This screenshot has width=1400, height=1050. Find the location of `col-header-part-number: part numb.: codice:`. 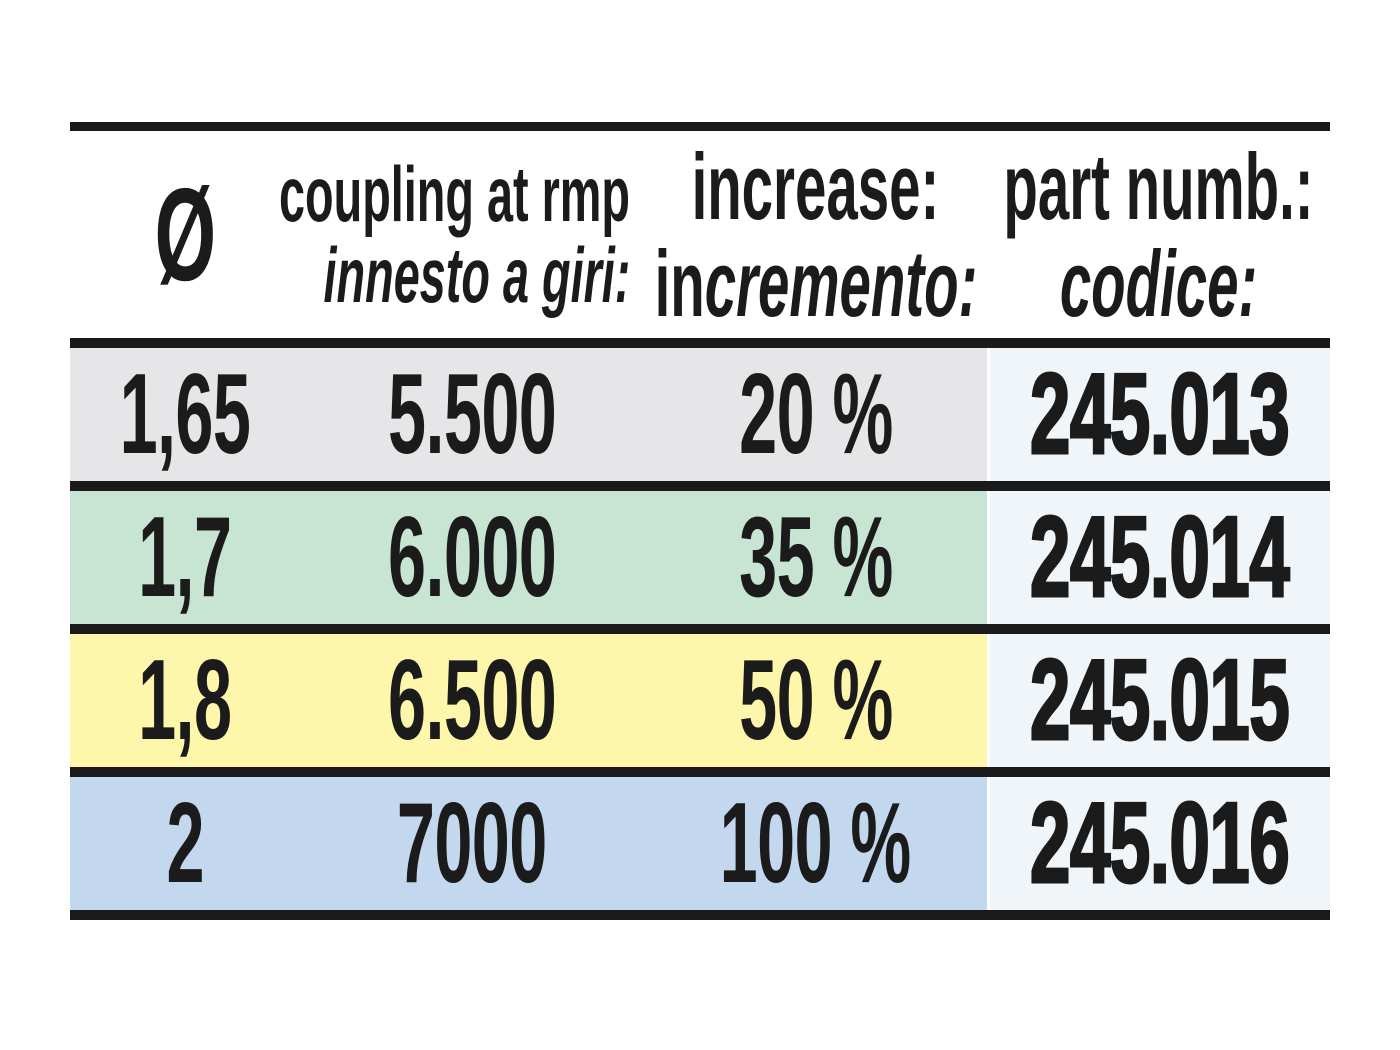

col-header-part-number: part numb.: codice: is located at coordinates (1158, 234).